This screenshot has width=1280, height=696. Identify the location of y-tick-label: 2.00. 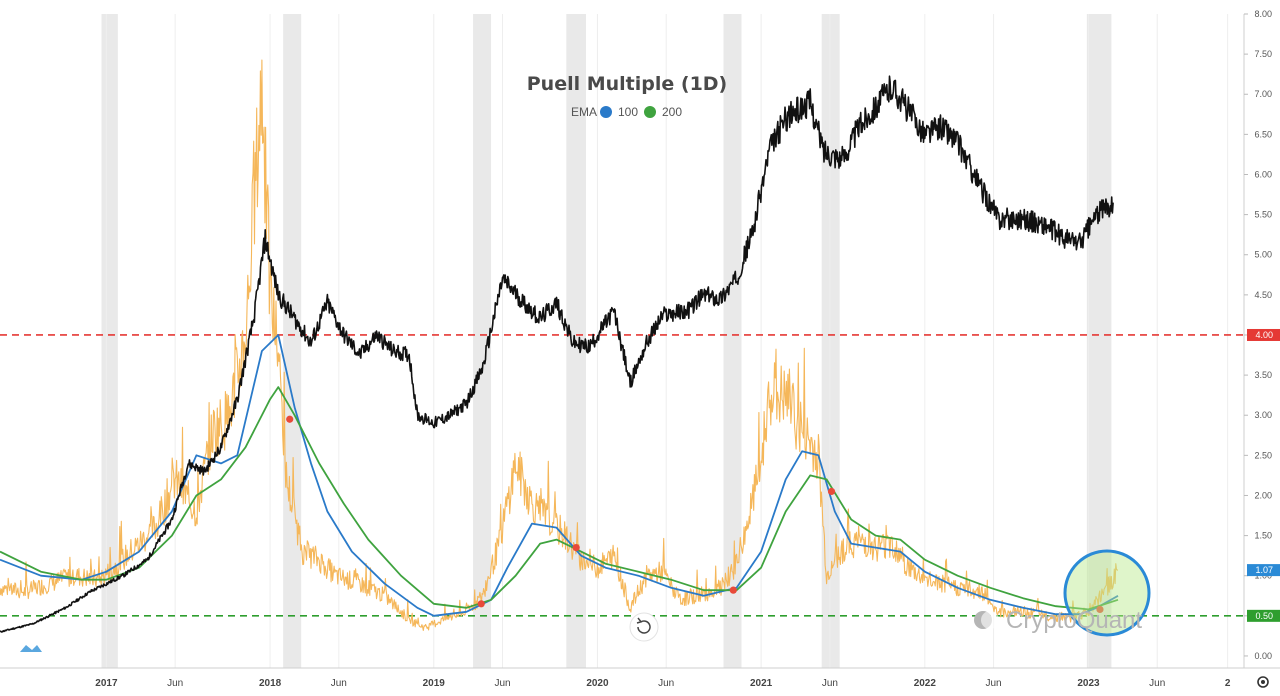
(1263, 495).